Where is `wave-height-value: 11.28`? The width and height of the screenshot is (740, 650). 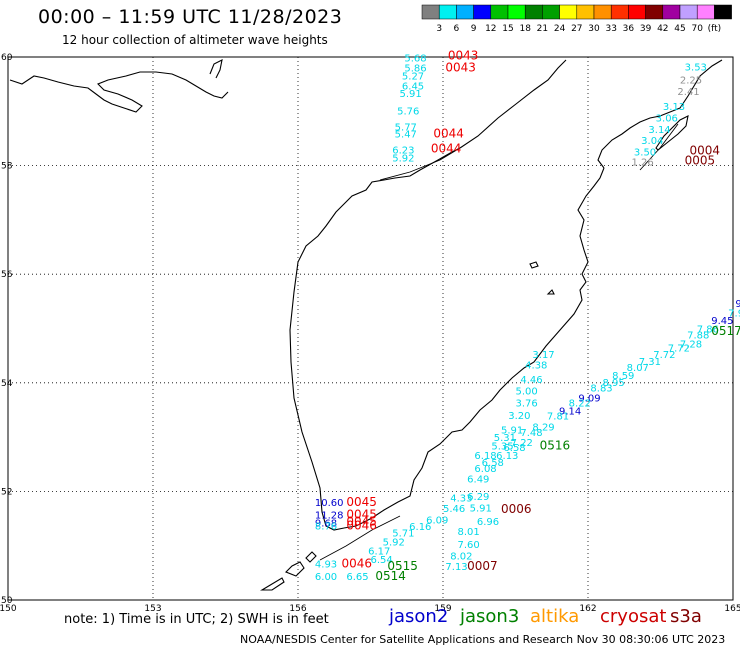
wave-height-value: 11.28 is located at coordinates (329, 516).